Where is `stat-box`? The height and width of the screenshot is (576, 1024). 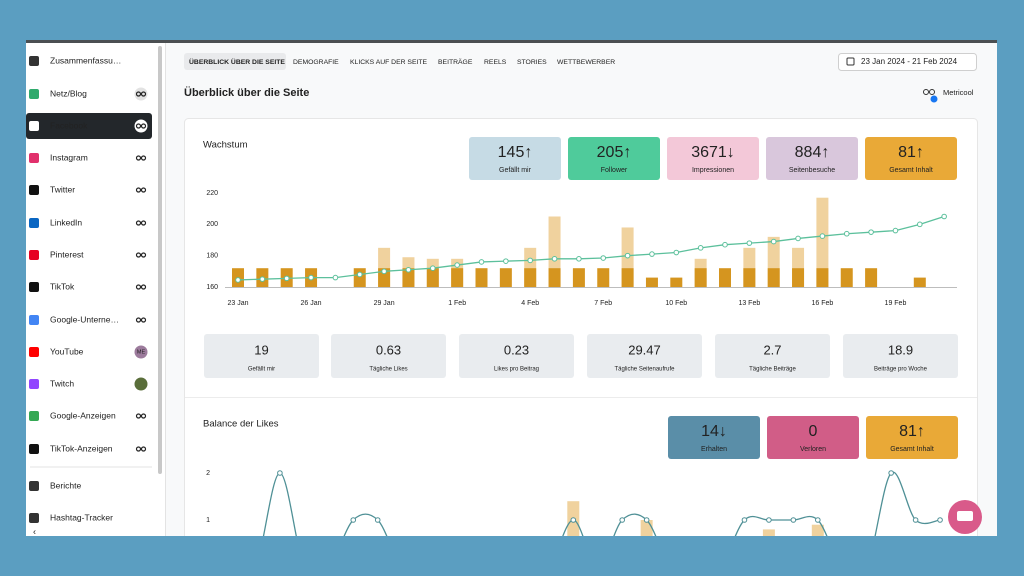
stat-box is located at coordinates (388, 356).